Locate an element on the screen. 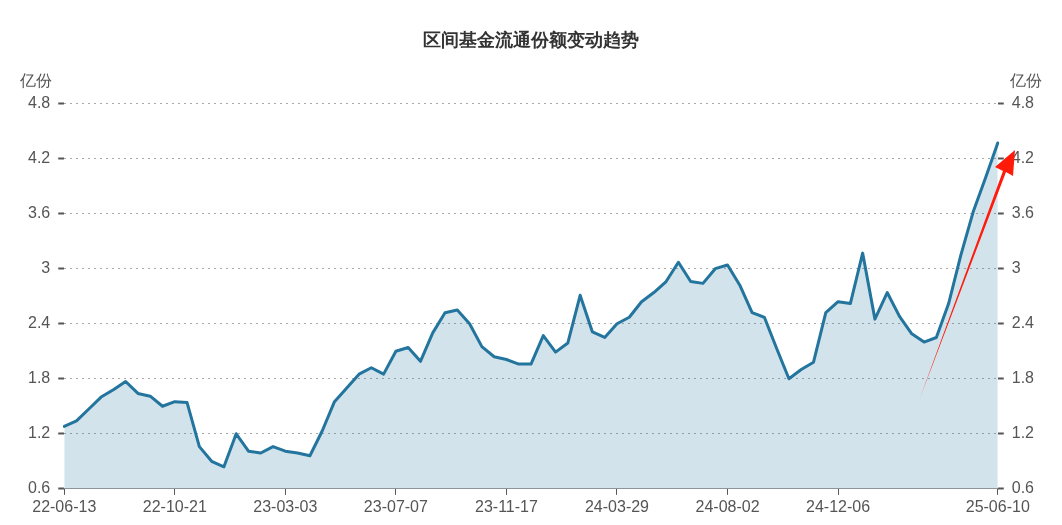 The width and height of the screenshot is (1062, 525). y2-tick-label: 1.8 is located at coordinates (1023, 378).